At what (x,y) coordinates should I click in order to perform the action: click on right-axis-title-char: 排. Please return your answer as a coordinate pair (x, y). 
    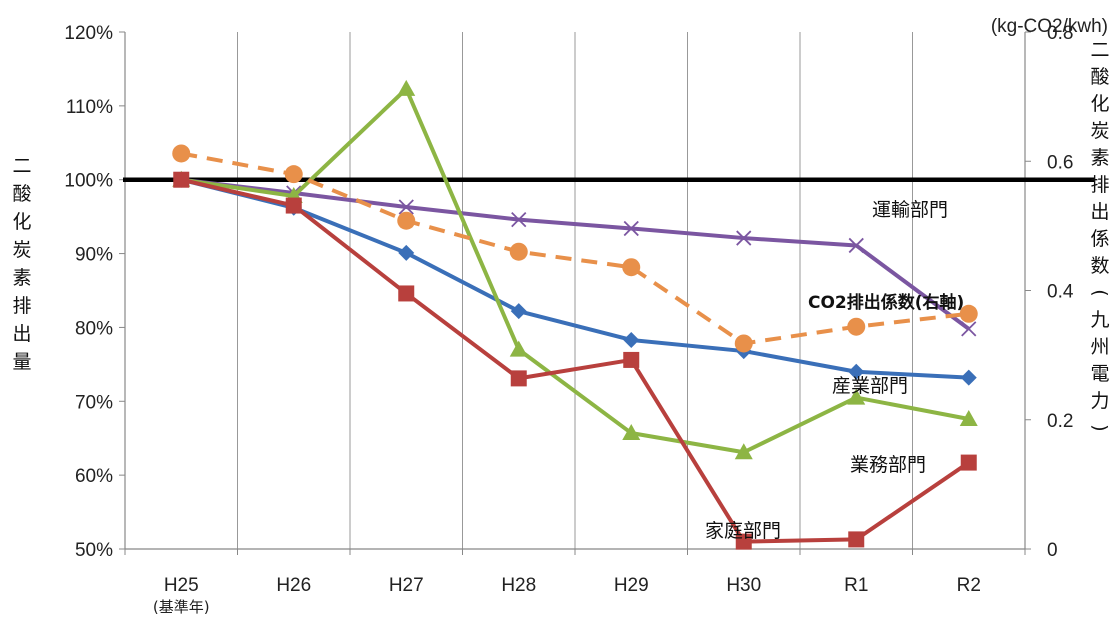
    Looking at the image, I should click on (1099, 185).